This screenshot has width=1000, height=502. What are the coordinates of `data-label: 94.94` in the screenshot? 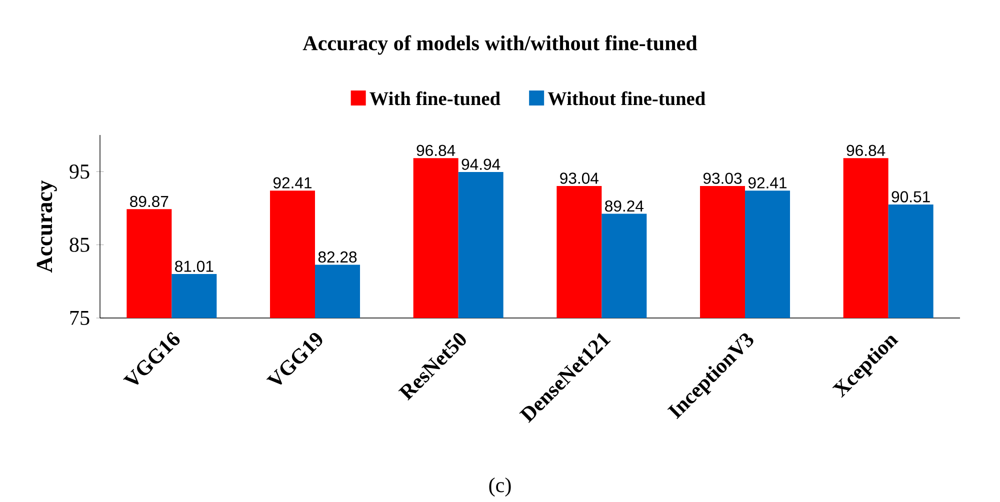 It's located at (481, 164).